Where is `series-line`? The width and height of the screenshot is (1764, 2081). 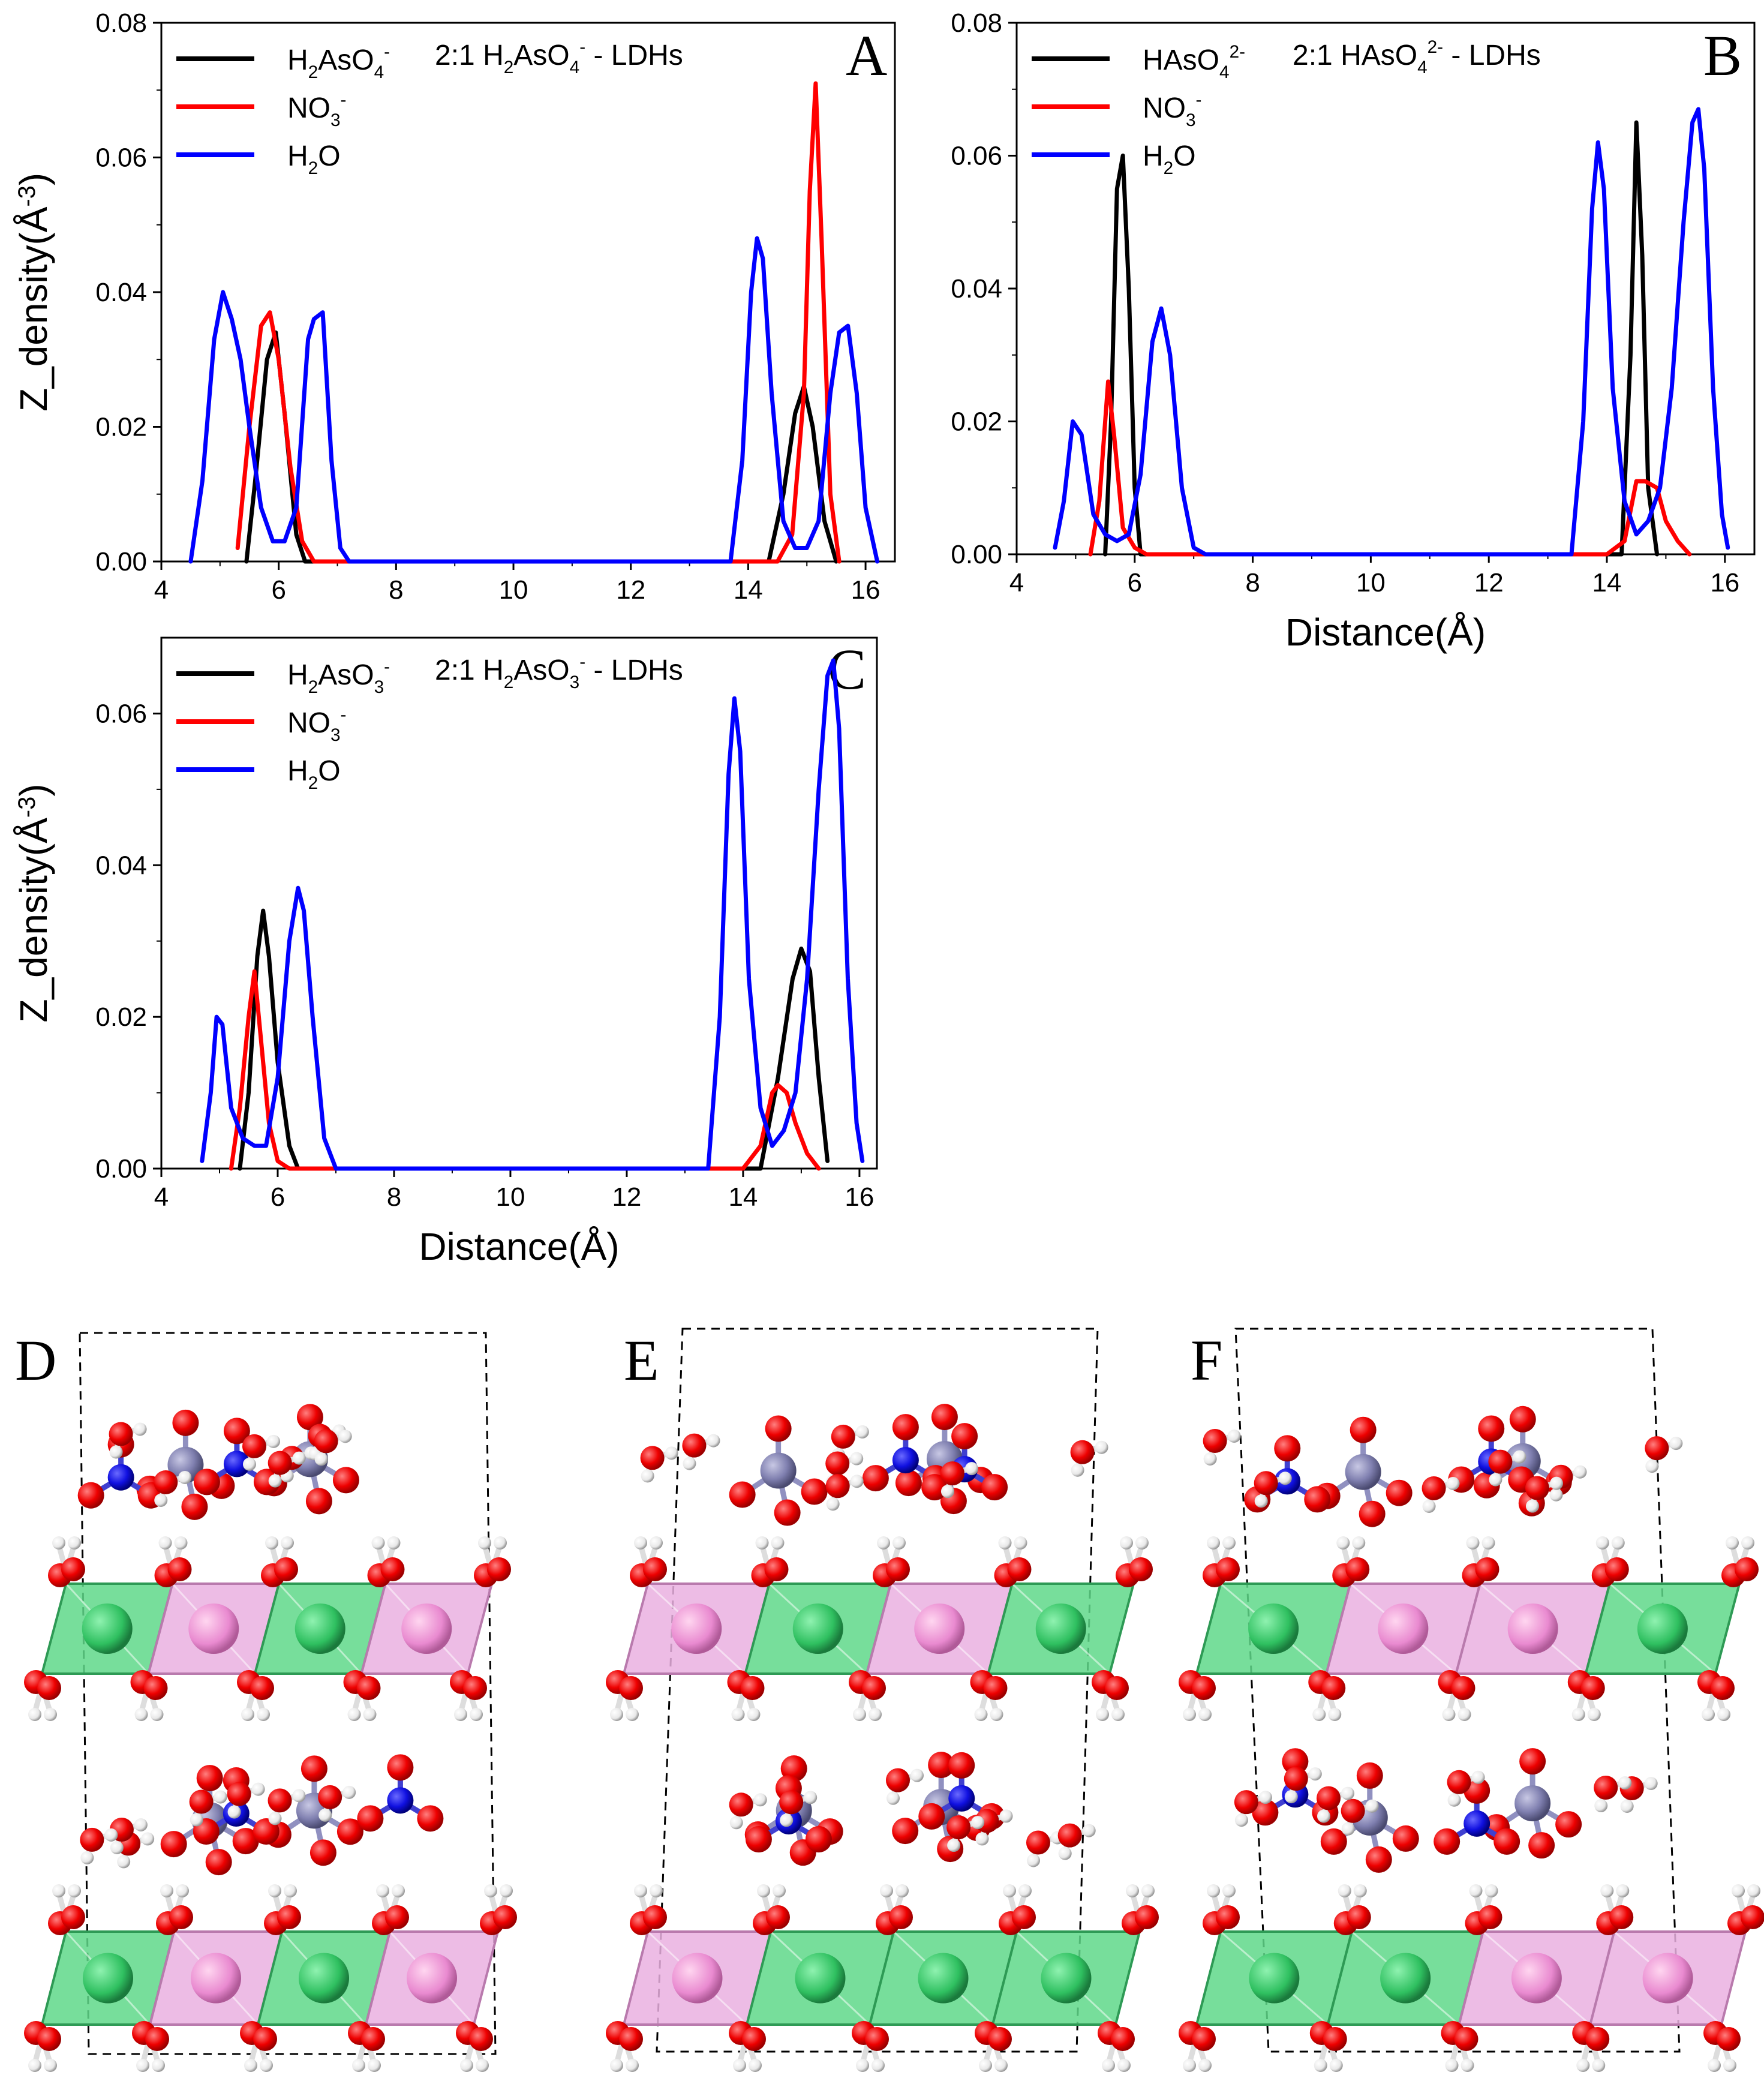 series-line is located at coordinates (532, 915).